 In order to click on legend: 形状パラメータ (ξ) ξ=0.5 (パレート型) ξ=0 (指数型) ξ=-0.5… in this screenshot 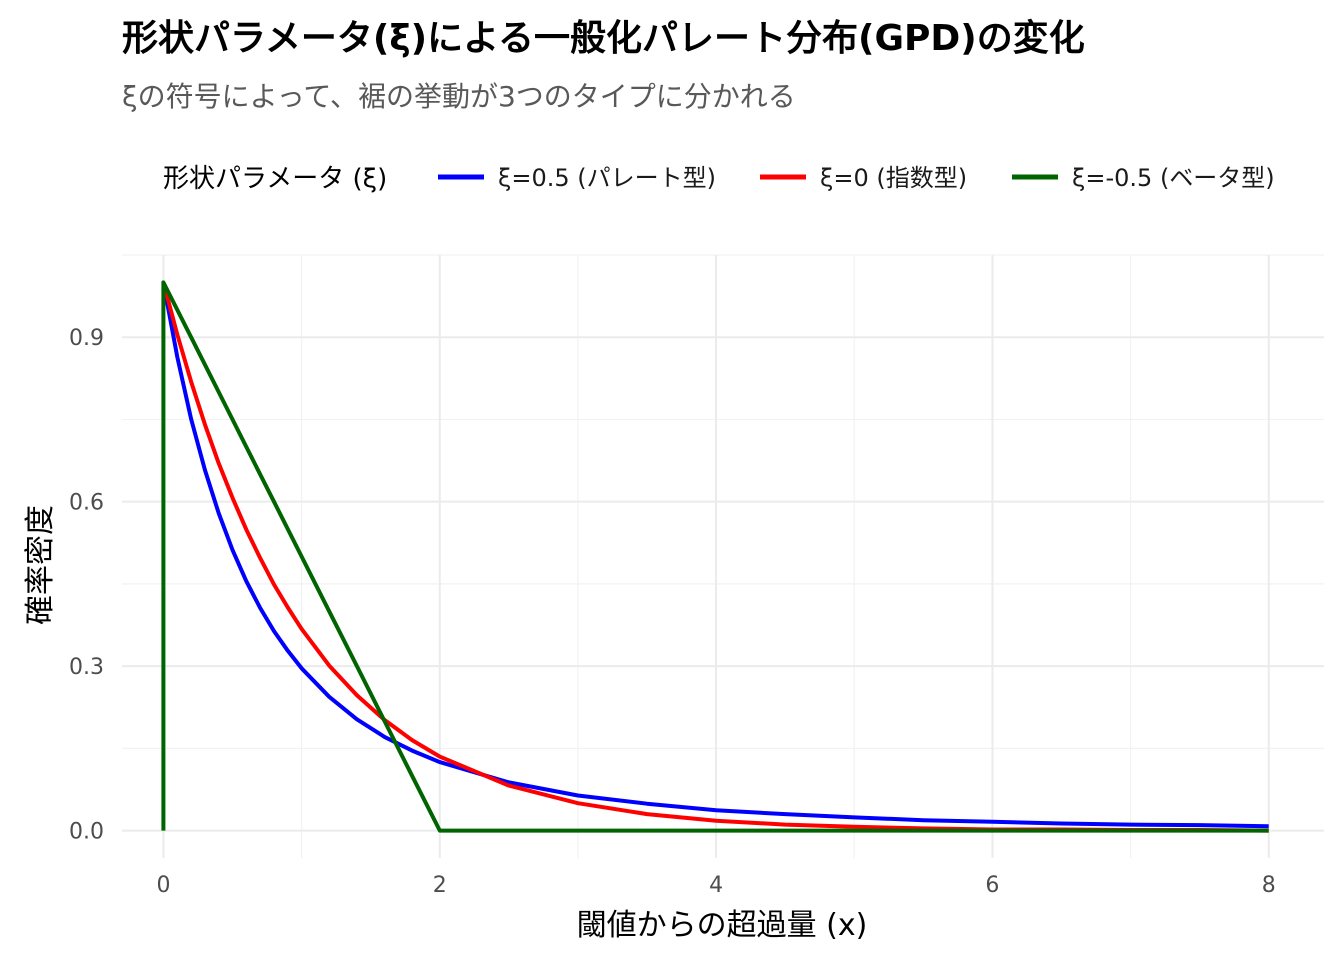, I will do `click(719, 179)`.